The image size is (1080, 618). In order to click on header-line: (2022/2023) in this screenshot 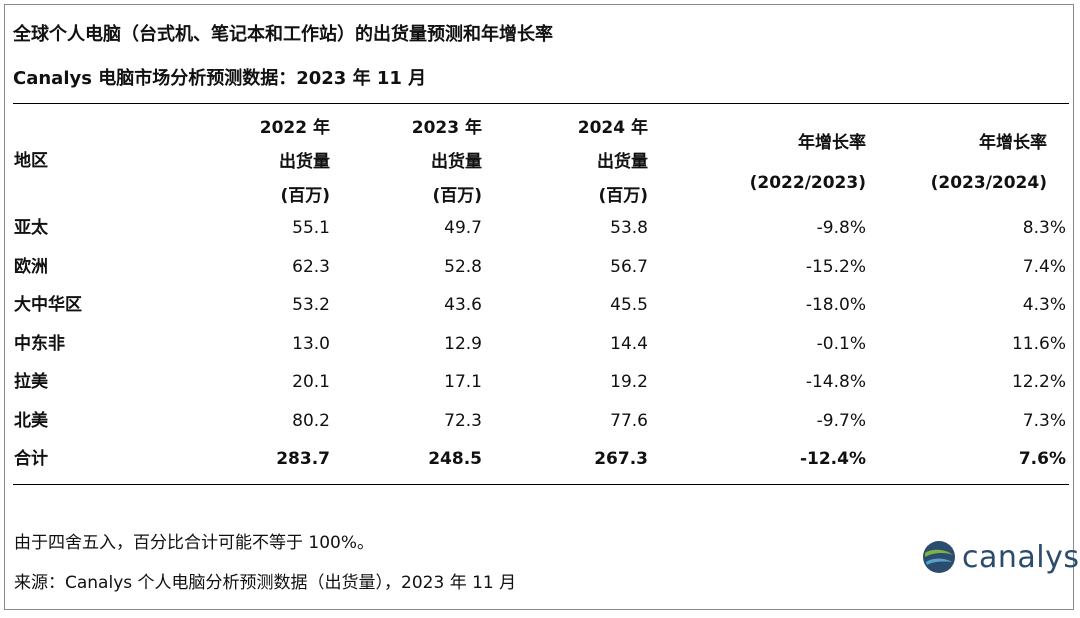, I will do `click(807, 183)`.